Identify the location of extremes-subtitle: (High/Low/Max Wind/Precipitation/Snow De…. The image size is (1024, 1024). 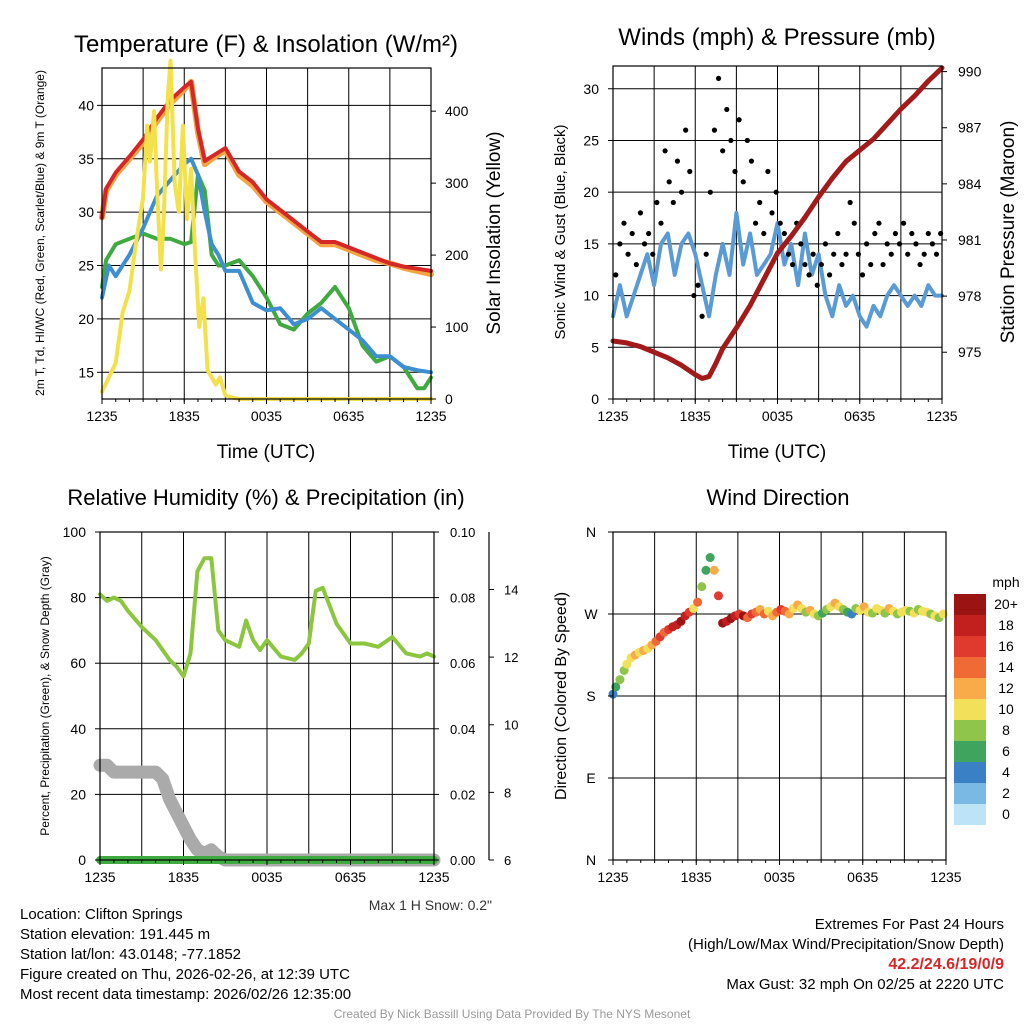
(846, 944).